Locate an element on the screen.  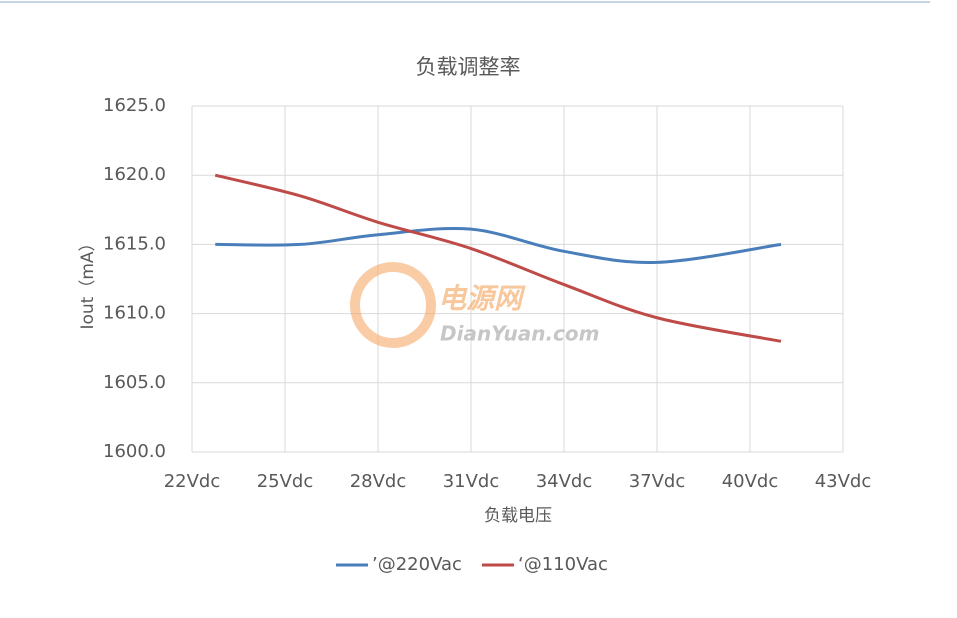
x-axis-label: 负载电压 is located at coordinates (518, 516).